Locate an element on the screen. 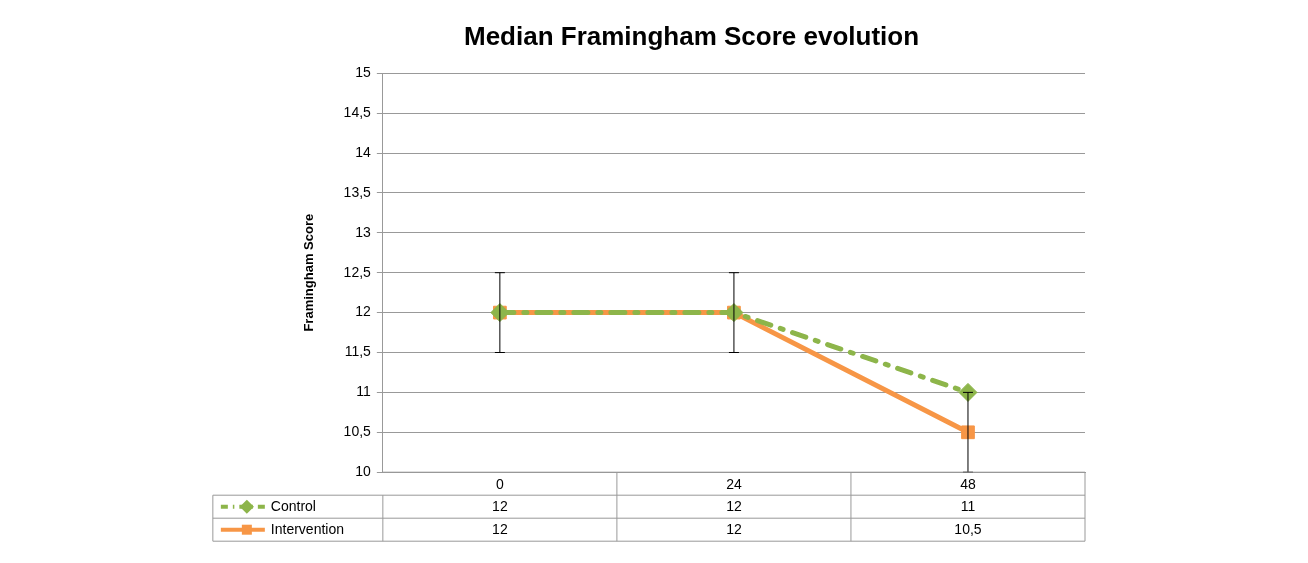  chart-title: Median Framingham Score evolution is located at coordinates (691, 35).